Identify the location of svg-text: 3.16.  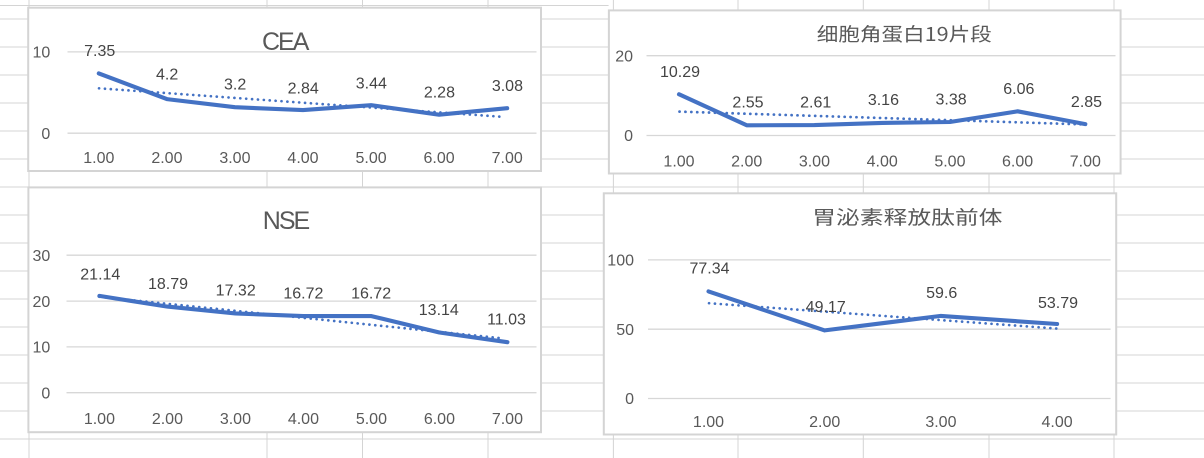
(883, 100).